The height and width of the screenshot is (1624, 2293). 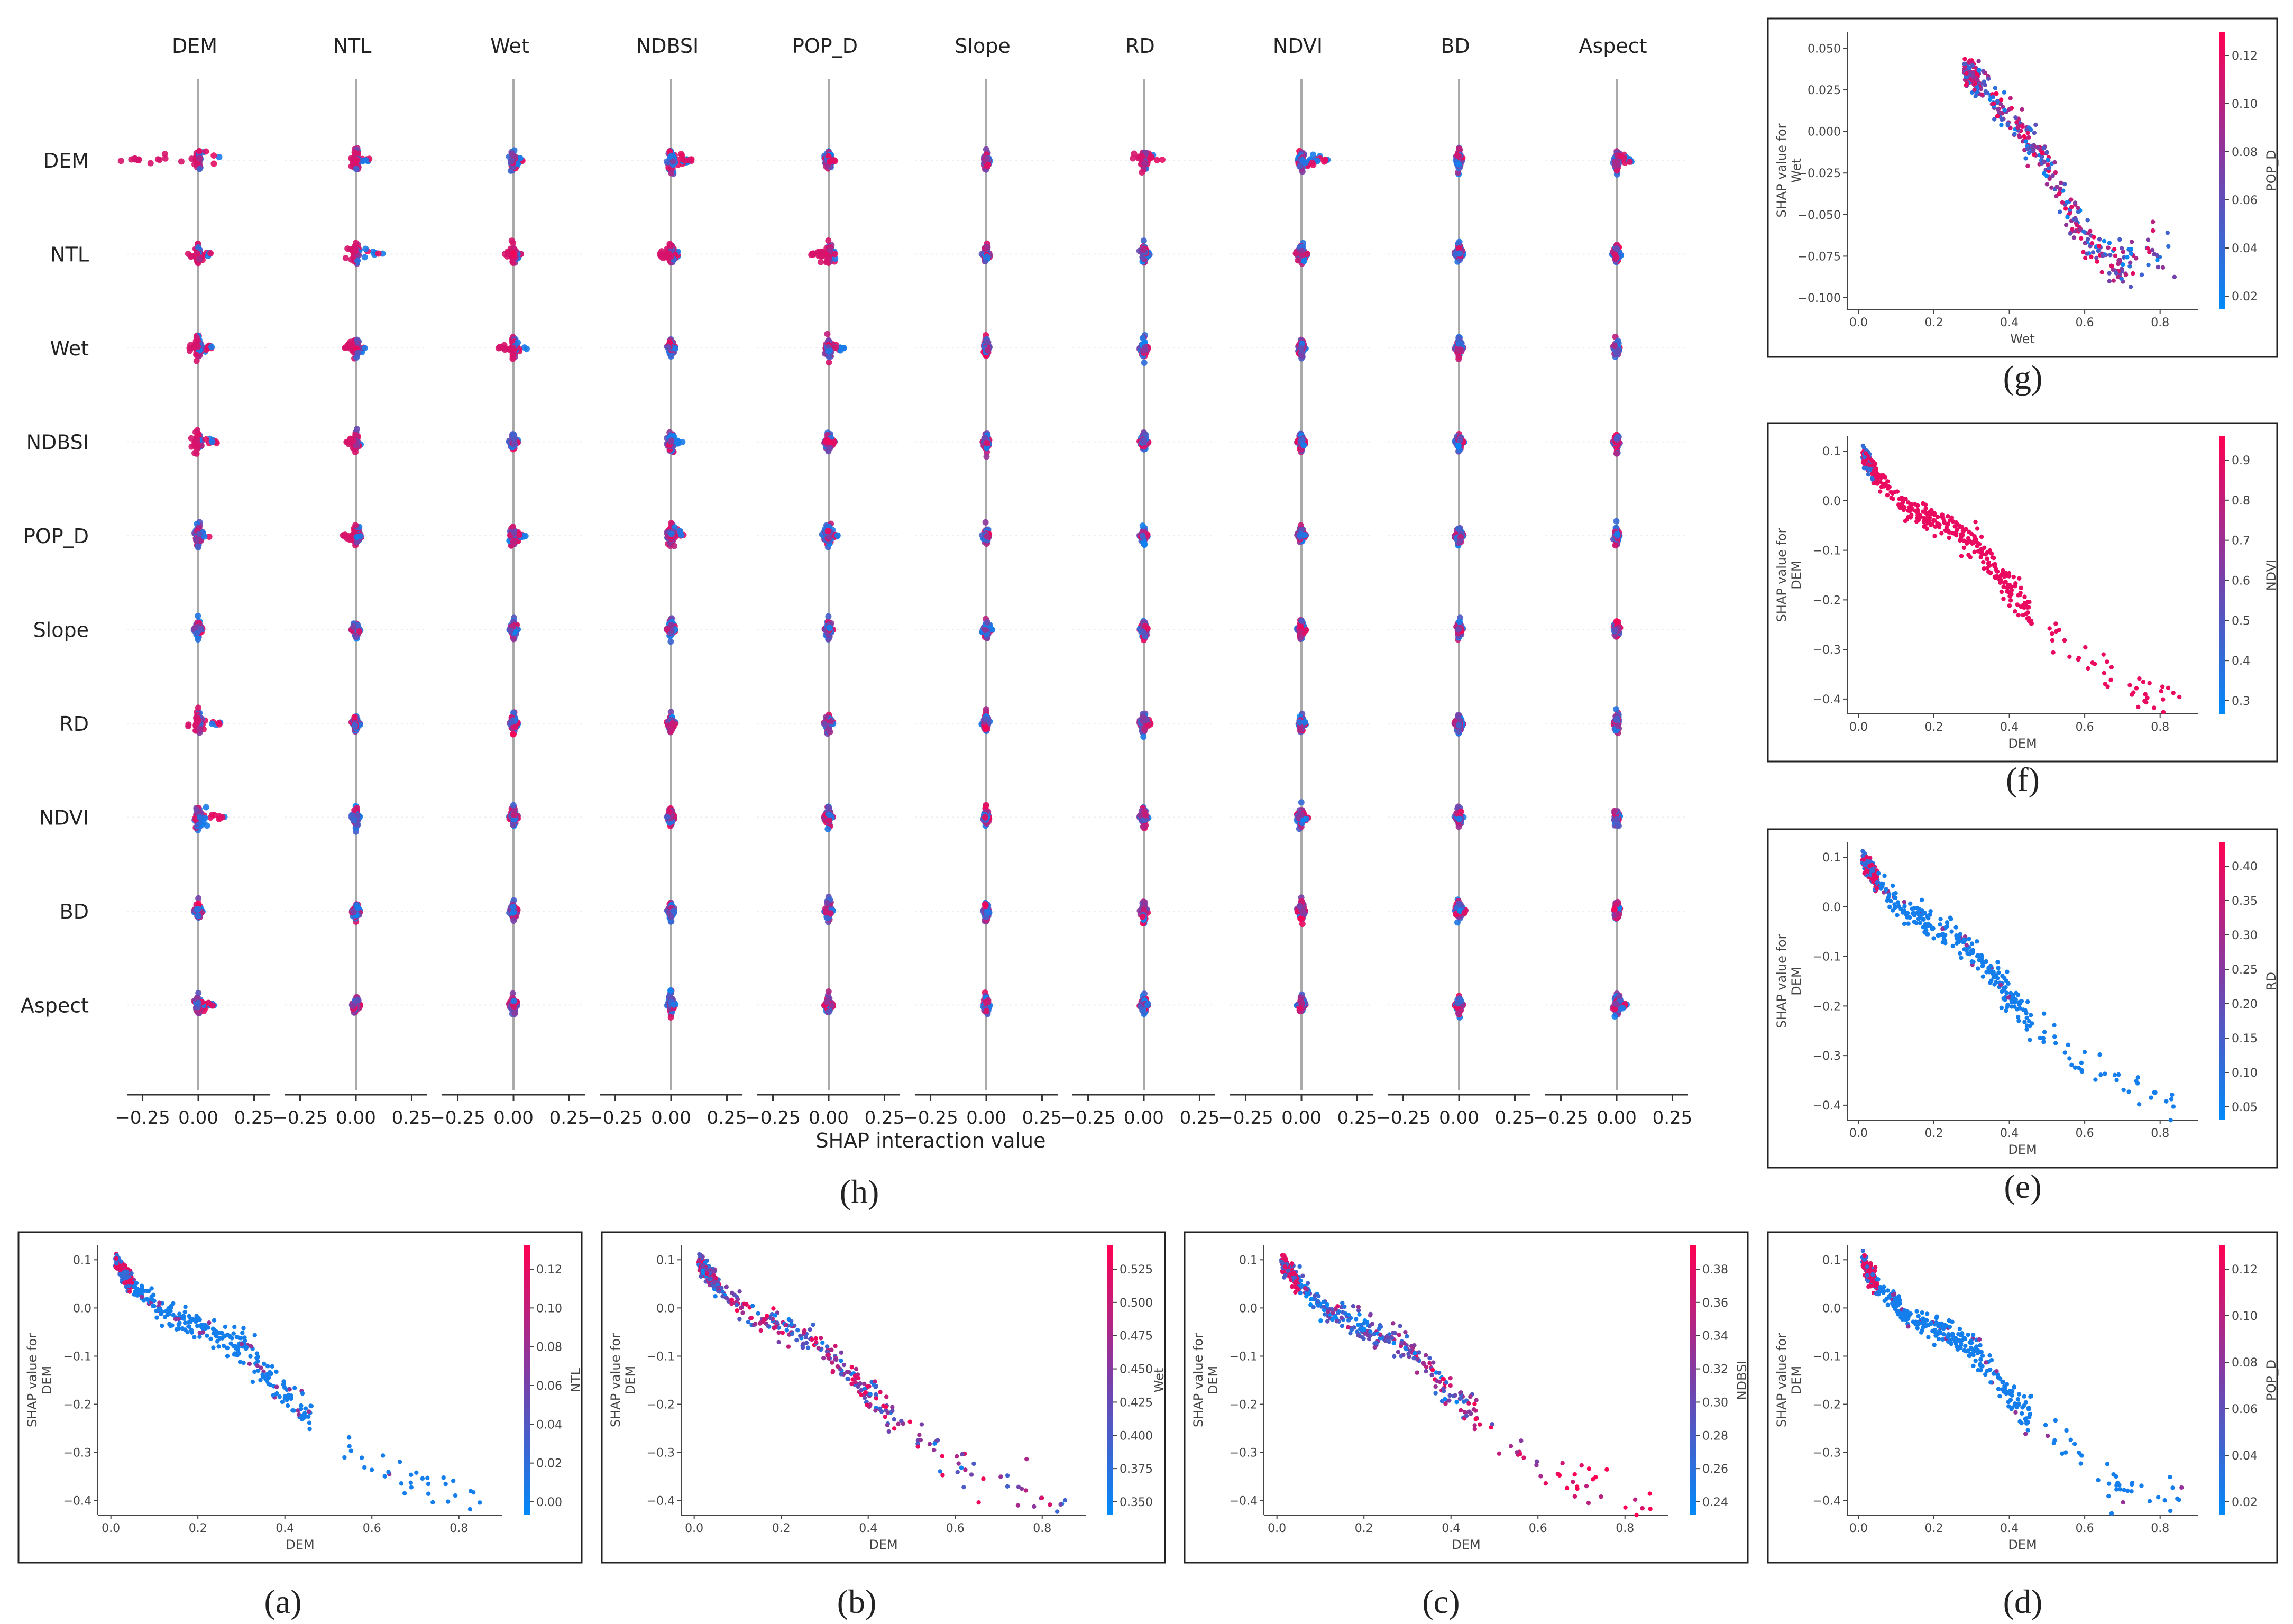 What do you see at coordinates (1145, 725) in the screenshot?
I see `summary-dots-rd-rd` at bounding box center [1145, 725].